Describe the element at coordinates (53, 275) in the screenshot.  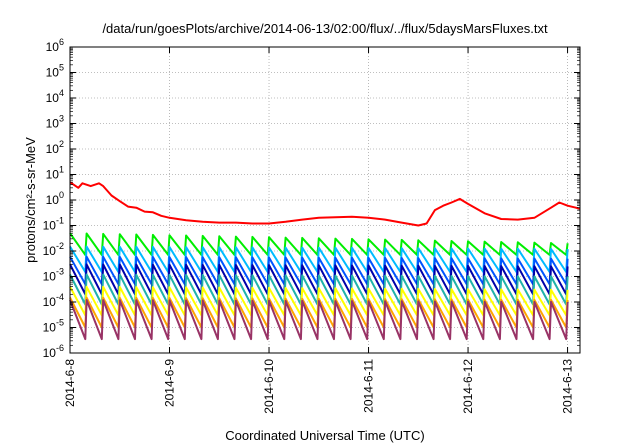
I see `y-tick-label: 10⁻³` at that location.